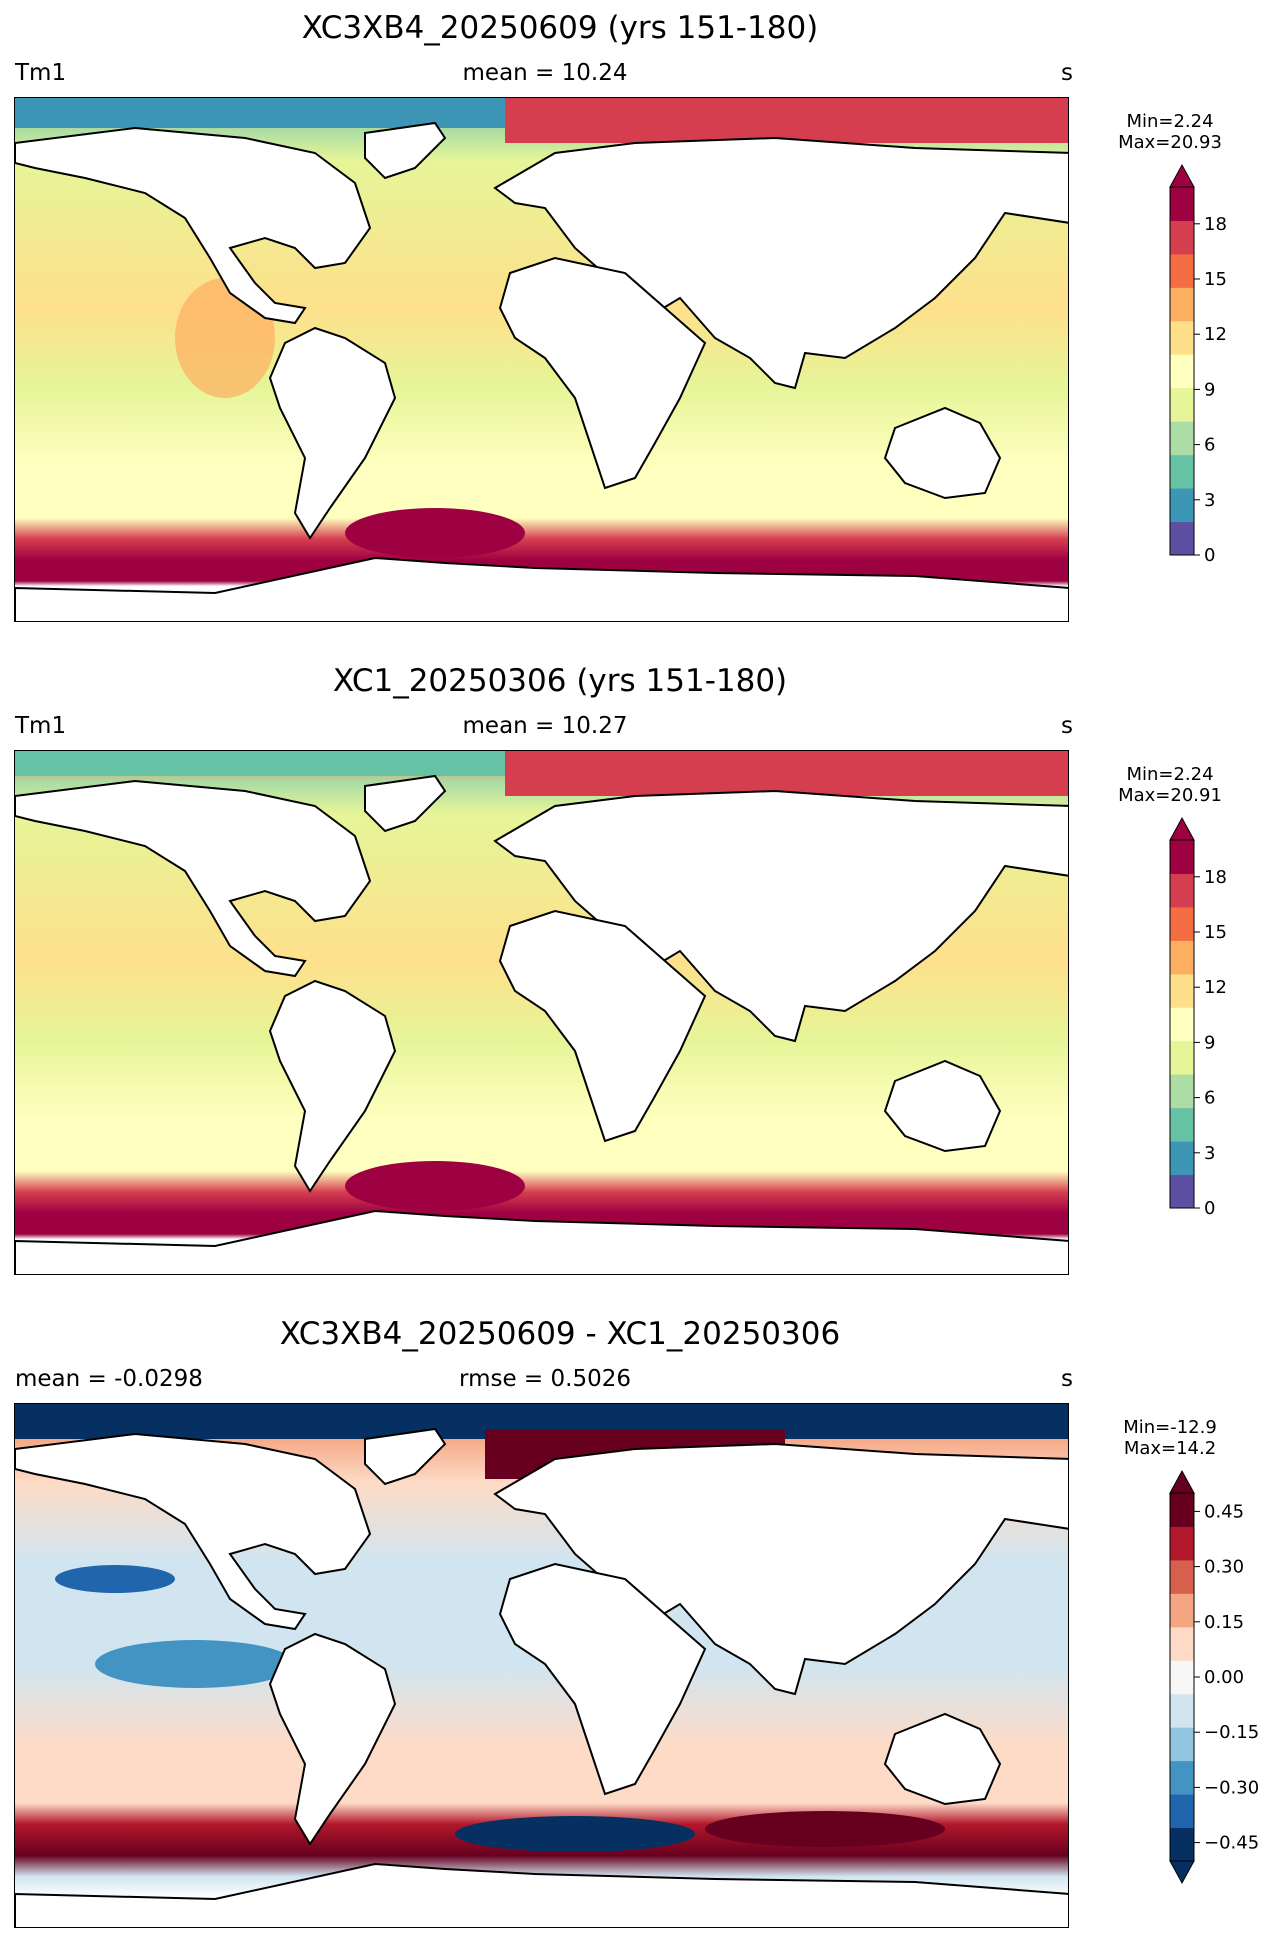 This screenshot has height=1952, width=1270. What do you see at coordinates (1182, 1872) in the screenshot?
I see `colorbar-extend-min` at bounding box center [1182, 1872].